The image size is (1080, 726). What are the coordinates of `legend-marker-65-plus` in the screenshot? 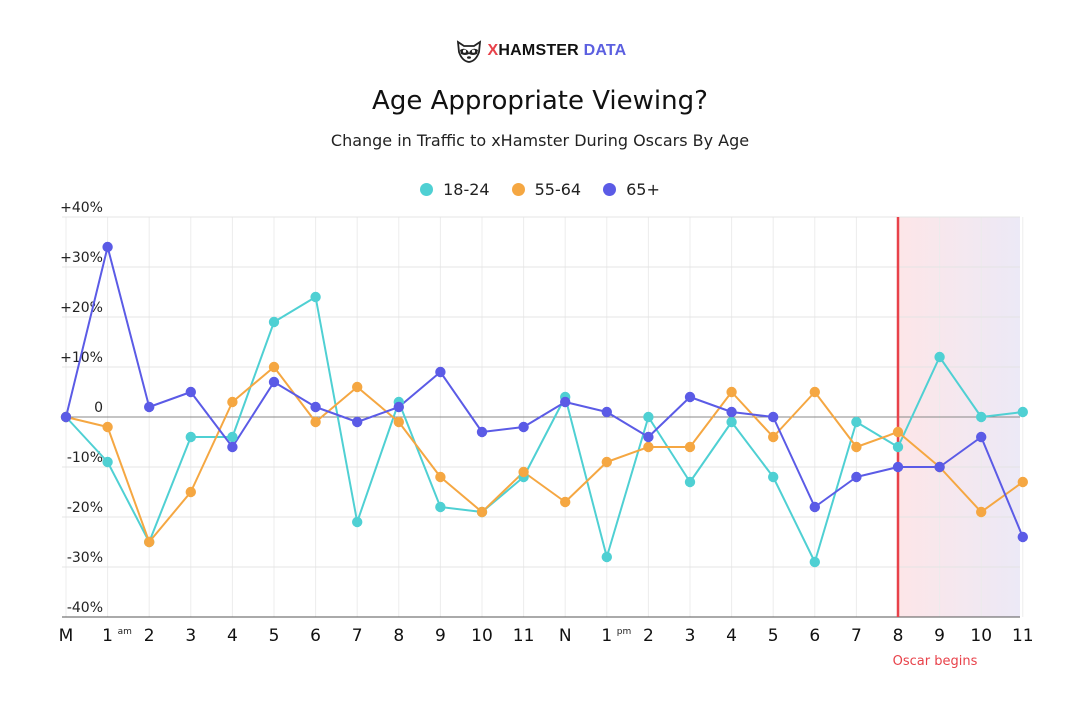 It's located at (610, 189).